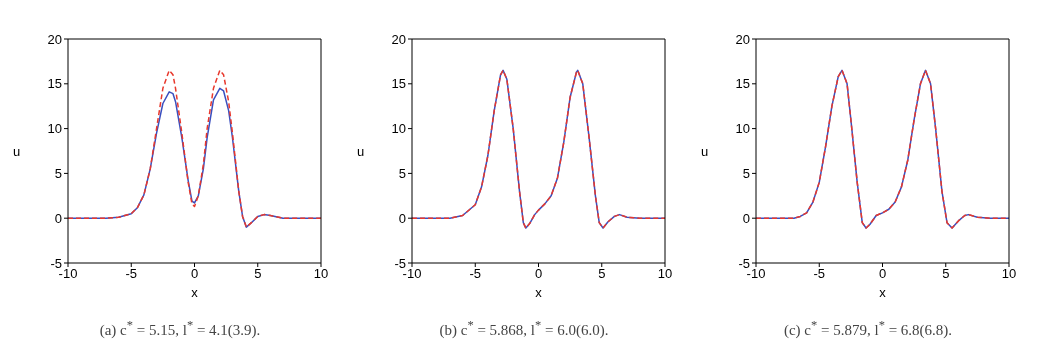  I want to click on text: (b) c$^{*}$ = 5.868, l$^{*}$ = 6.0(6.0)., so click(524, 328).